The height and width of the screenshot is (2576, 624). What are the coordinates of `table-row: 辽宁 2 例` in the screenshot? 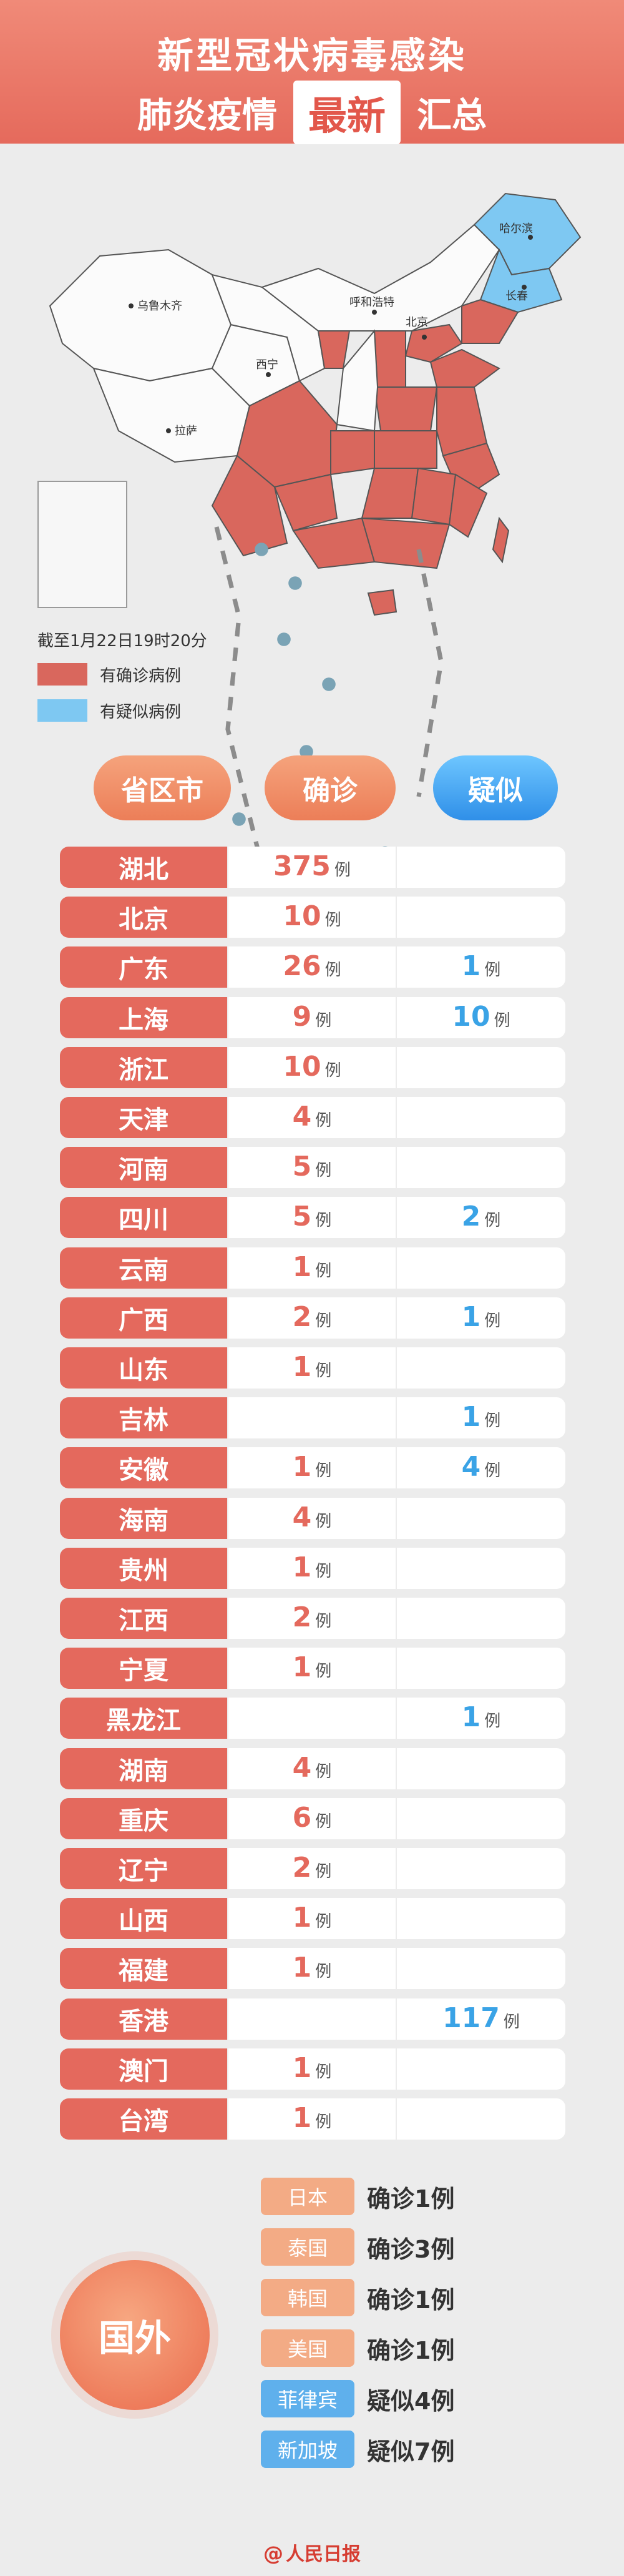 It's located at (313, 1868).